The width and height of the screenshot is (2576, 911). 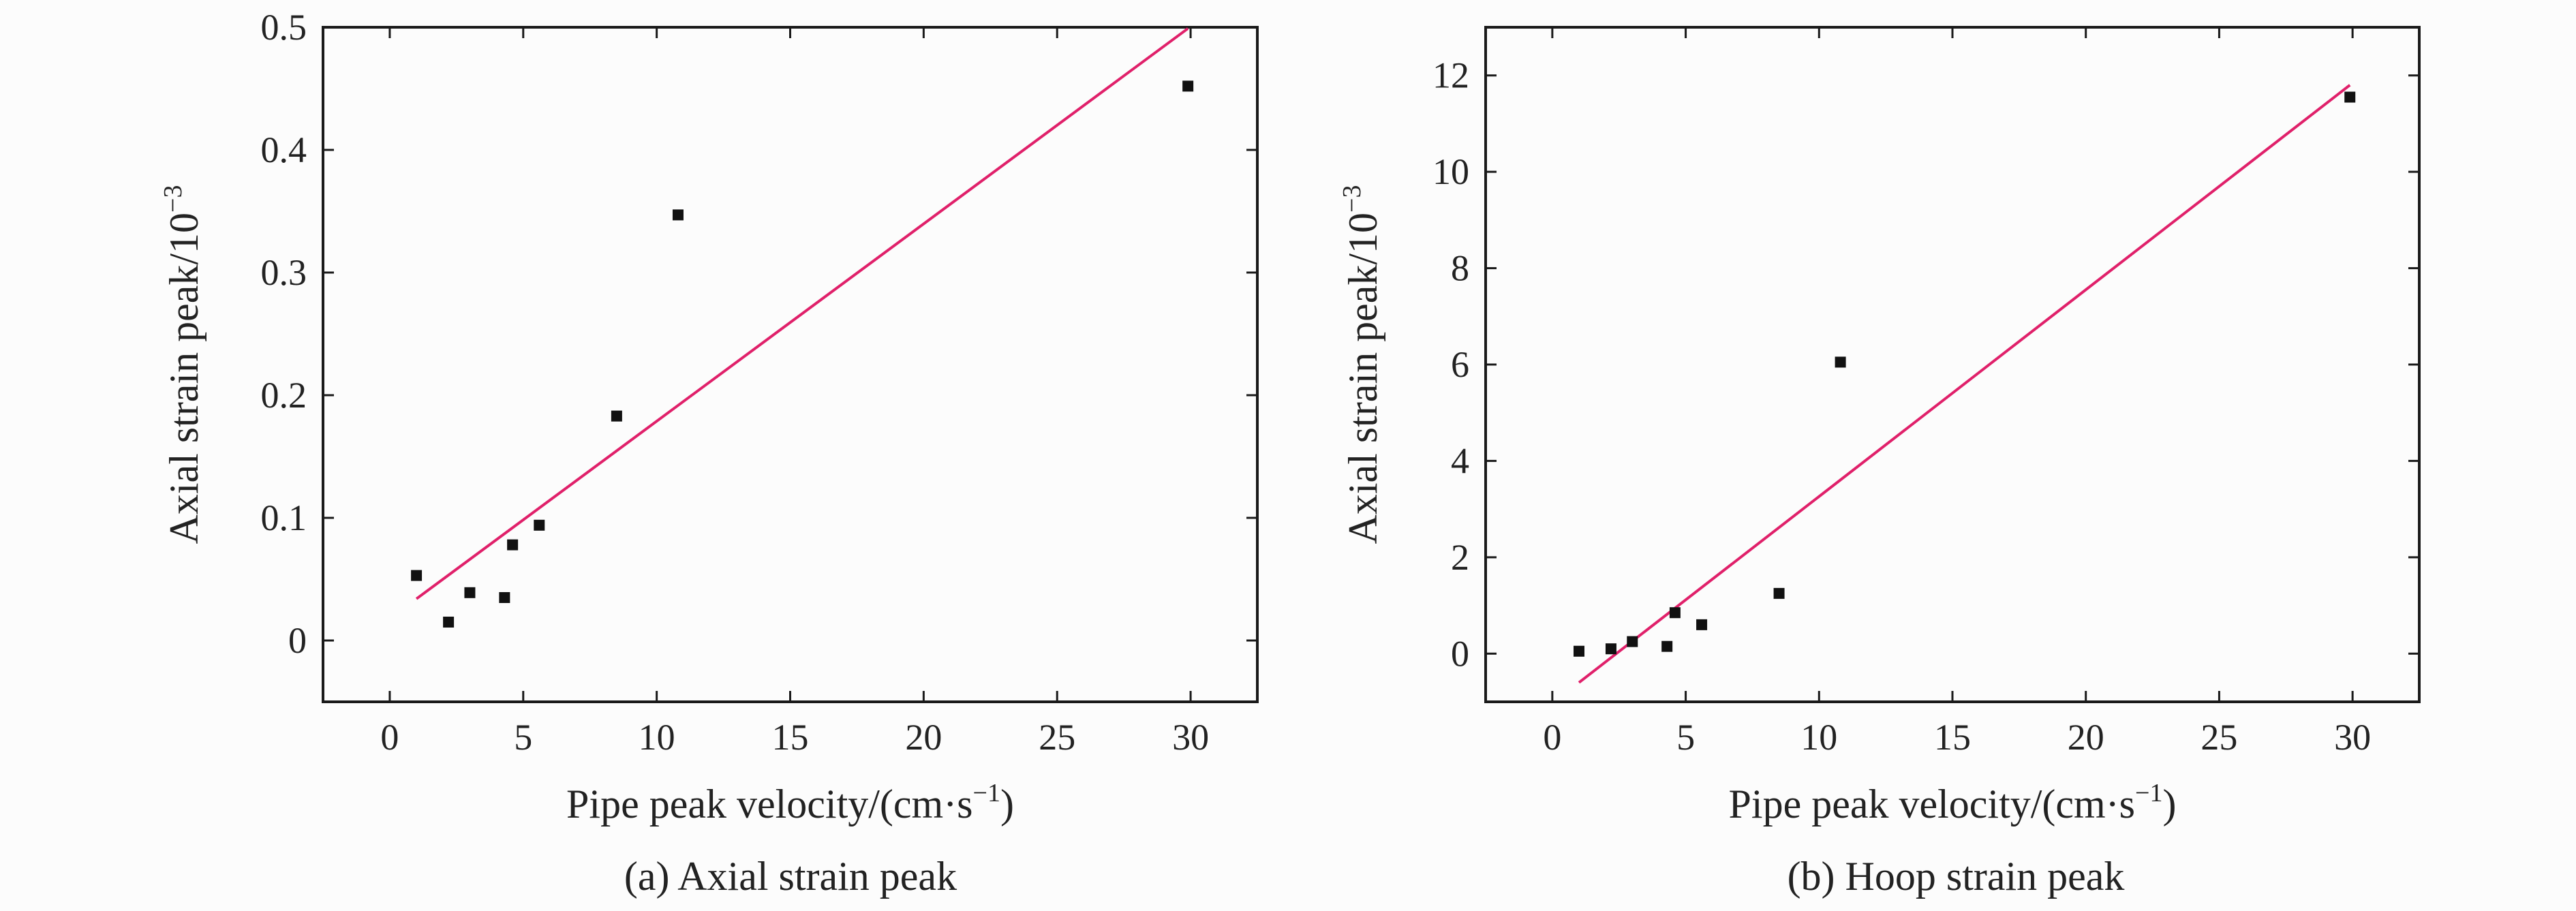 I want to click on y-tick-label: 6, so click(x=1460, y=364).